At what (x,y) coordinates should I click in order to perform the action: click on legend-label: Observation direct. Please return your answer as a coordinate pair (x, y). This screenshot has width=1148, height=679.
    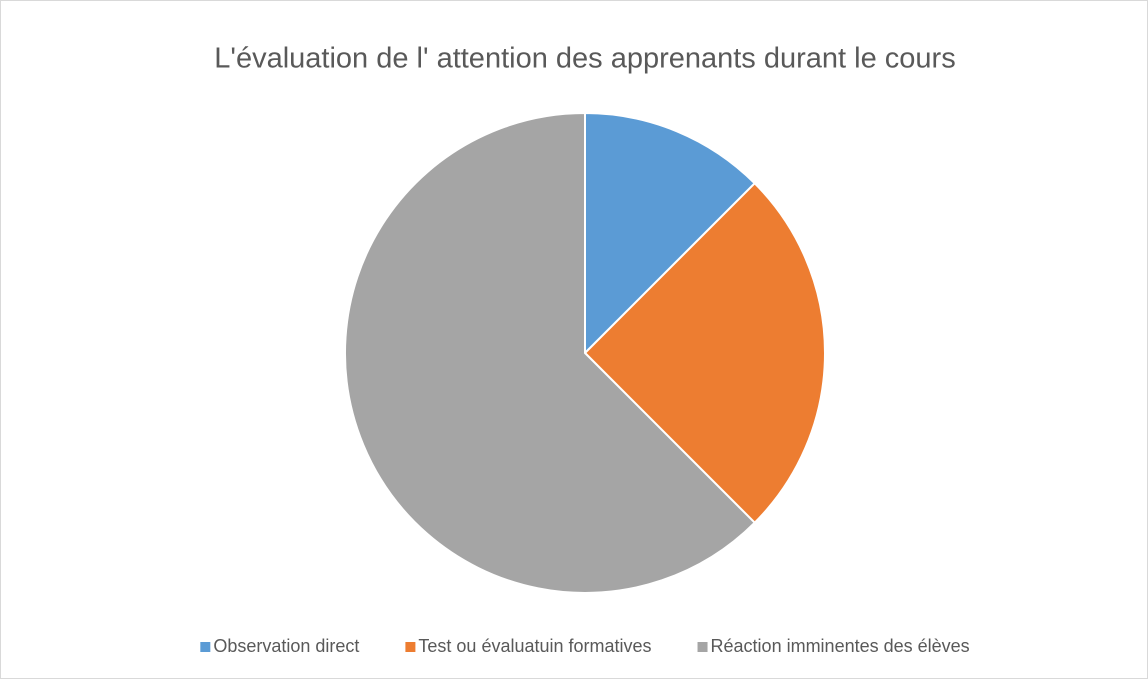
    Looking at the image, I should click on (286, 646).